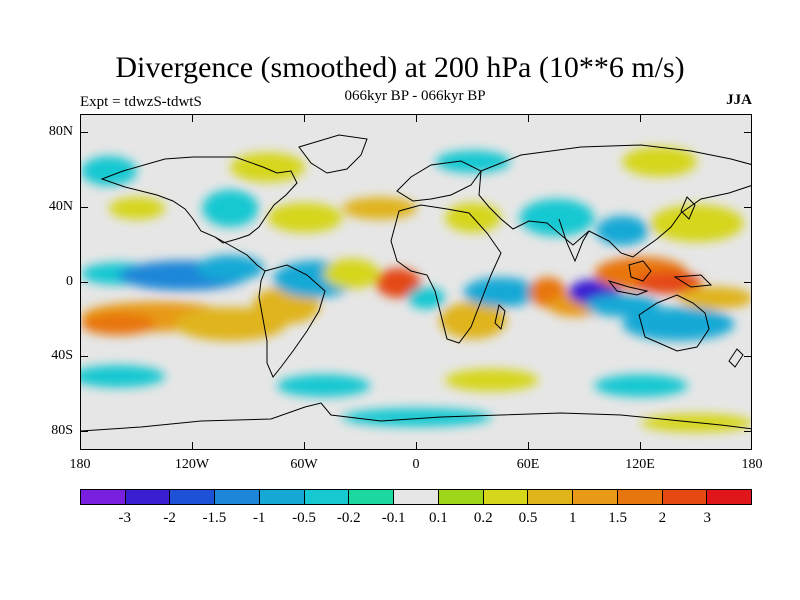 The height and width of the screenshot is (600, 800). What do you see at coordinates (707, 518) in the screenshot?
I see `colorbar-label: 3` at bounding box center [707, 518].